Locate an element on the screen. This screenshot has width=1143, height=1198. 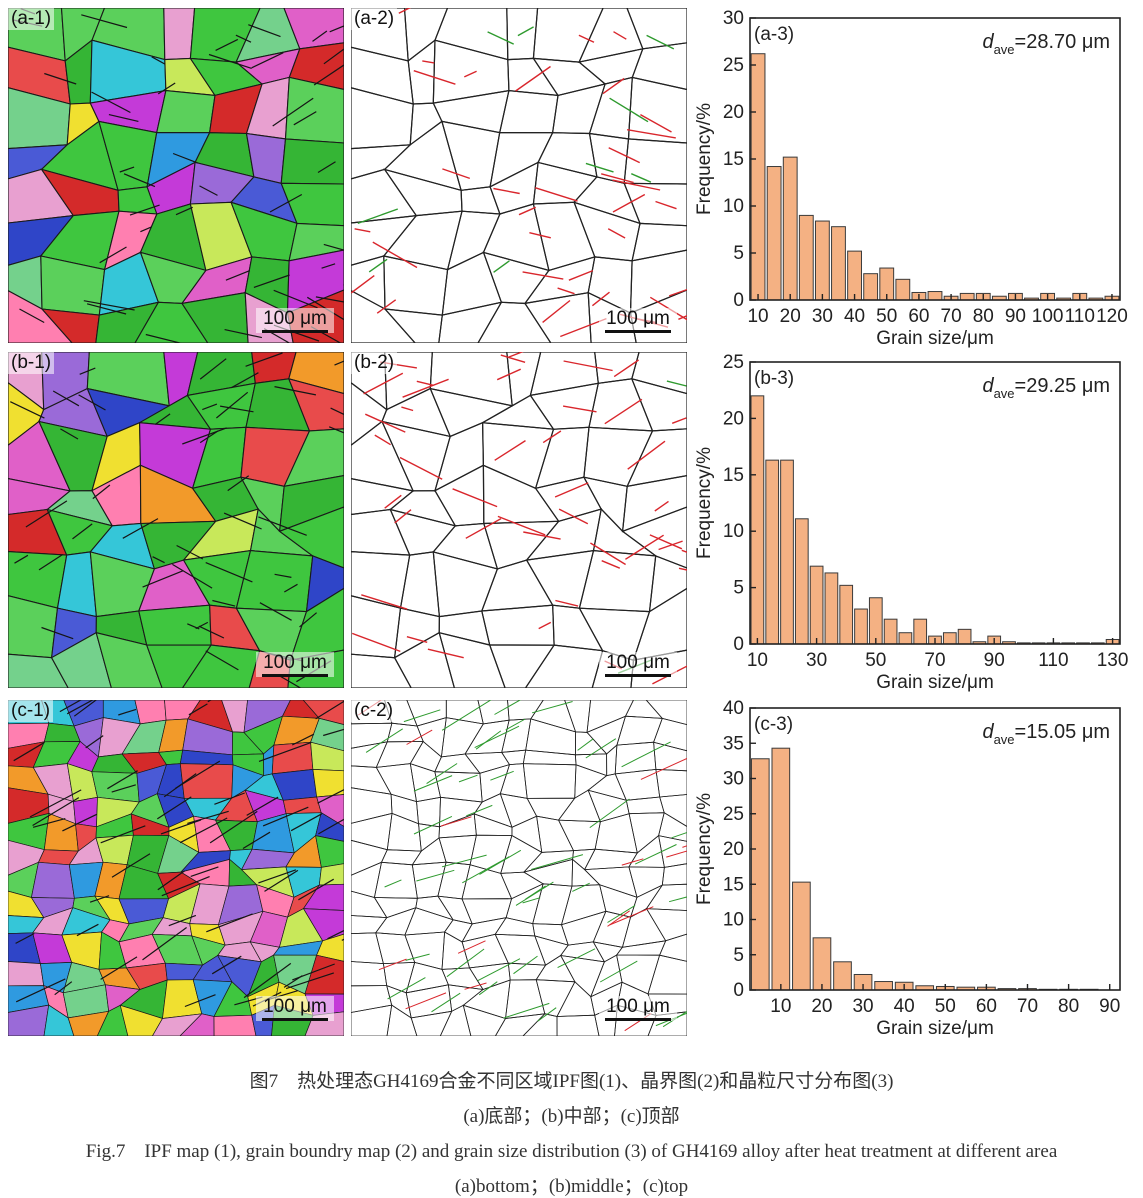
panel-label-b1: (b-1) is located at coordinates (31, 363).